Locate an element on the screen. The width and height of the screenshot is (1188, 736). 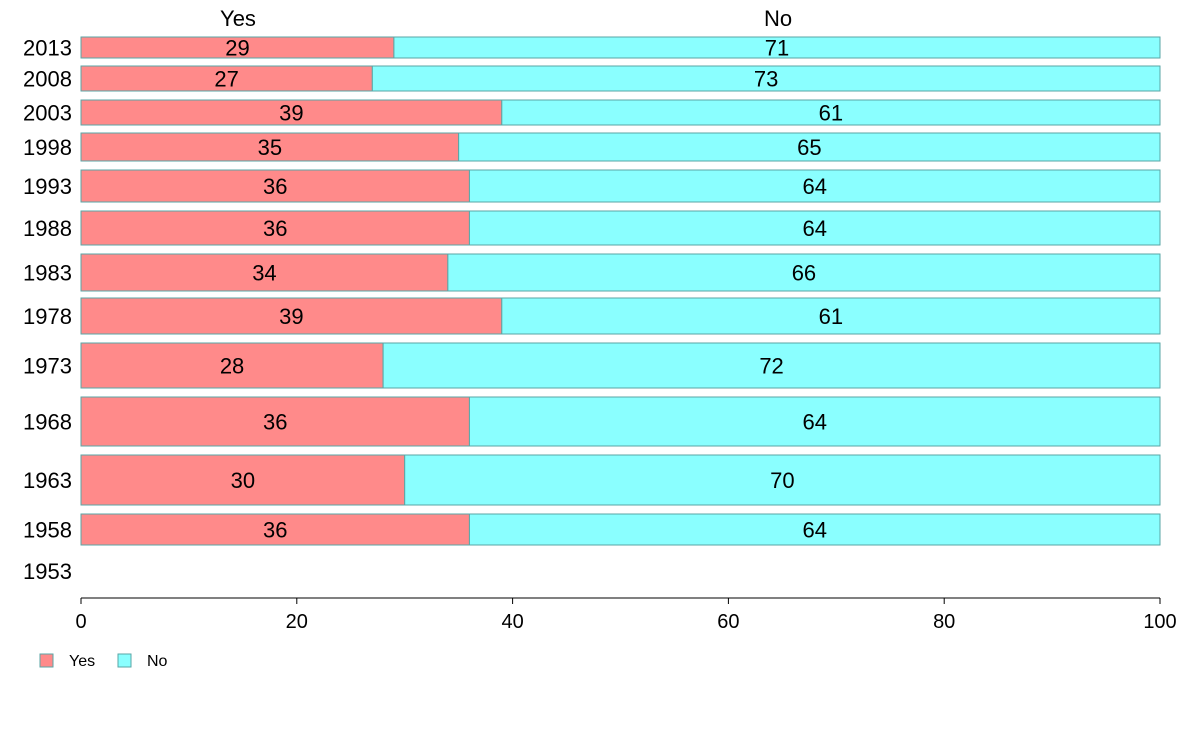
data-label-yes-2008: 27 is located at coordinates (226, 79).